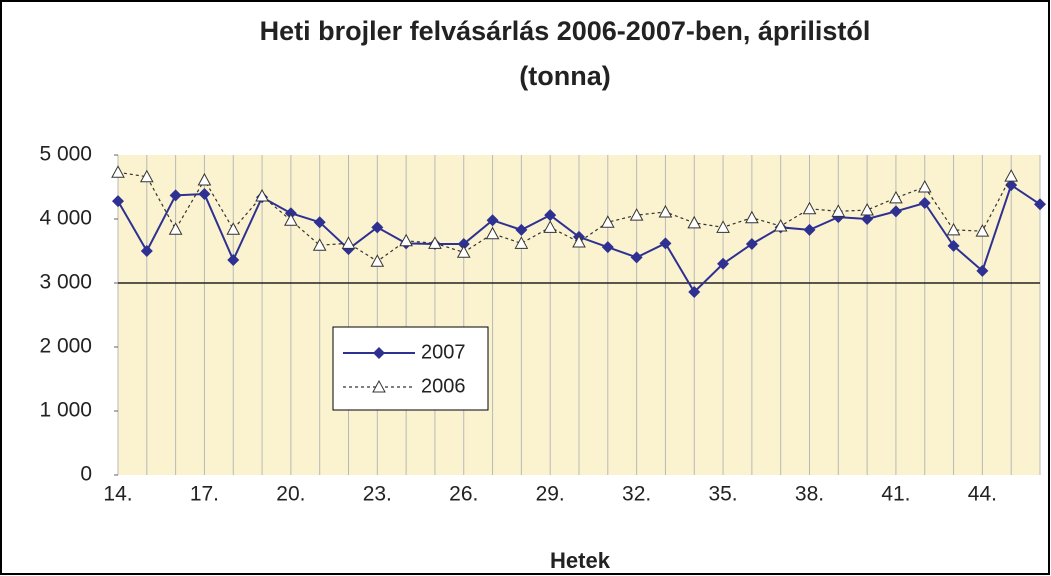  What do you see at coordinates (65, 346) in the screenshot?
I see `y-tick-label: 2 000` at bounding box center [65, 346].